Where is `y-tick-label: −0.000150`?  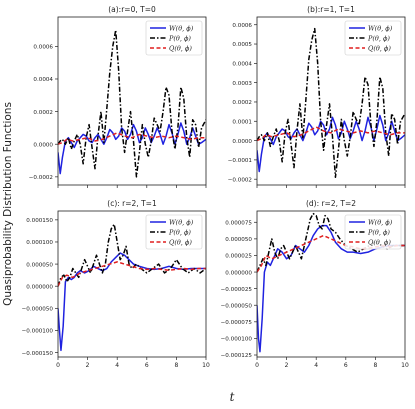
y-tick-label: −0.000150 is located at coordinates (38, 354).